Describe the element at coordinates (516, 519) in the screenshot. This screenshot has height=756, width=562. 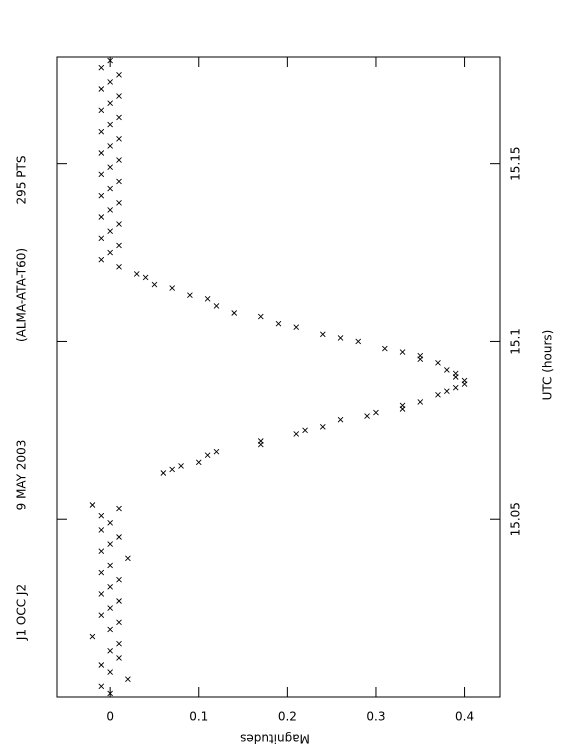
I see `x-tick-label: 15.05` at that location.